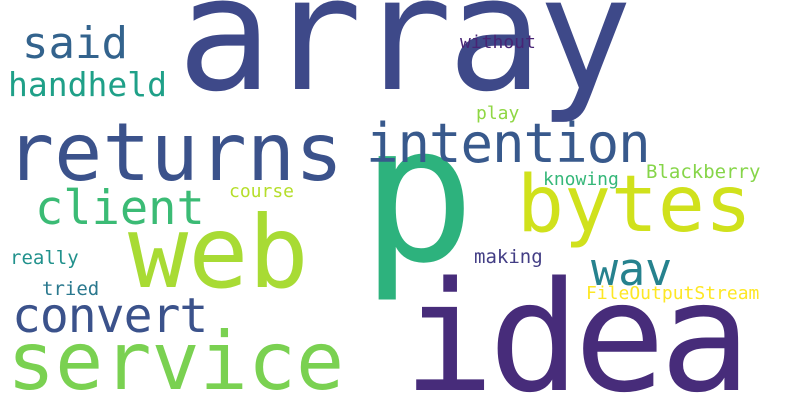 The height and width of the screenshot is (400, 800). I want to click on word-web: web, so click(218, 252).